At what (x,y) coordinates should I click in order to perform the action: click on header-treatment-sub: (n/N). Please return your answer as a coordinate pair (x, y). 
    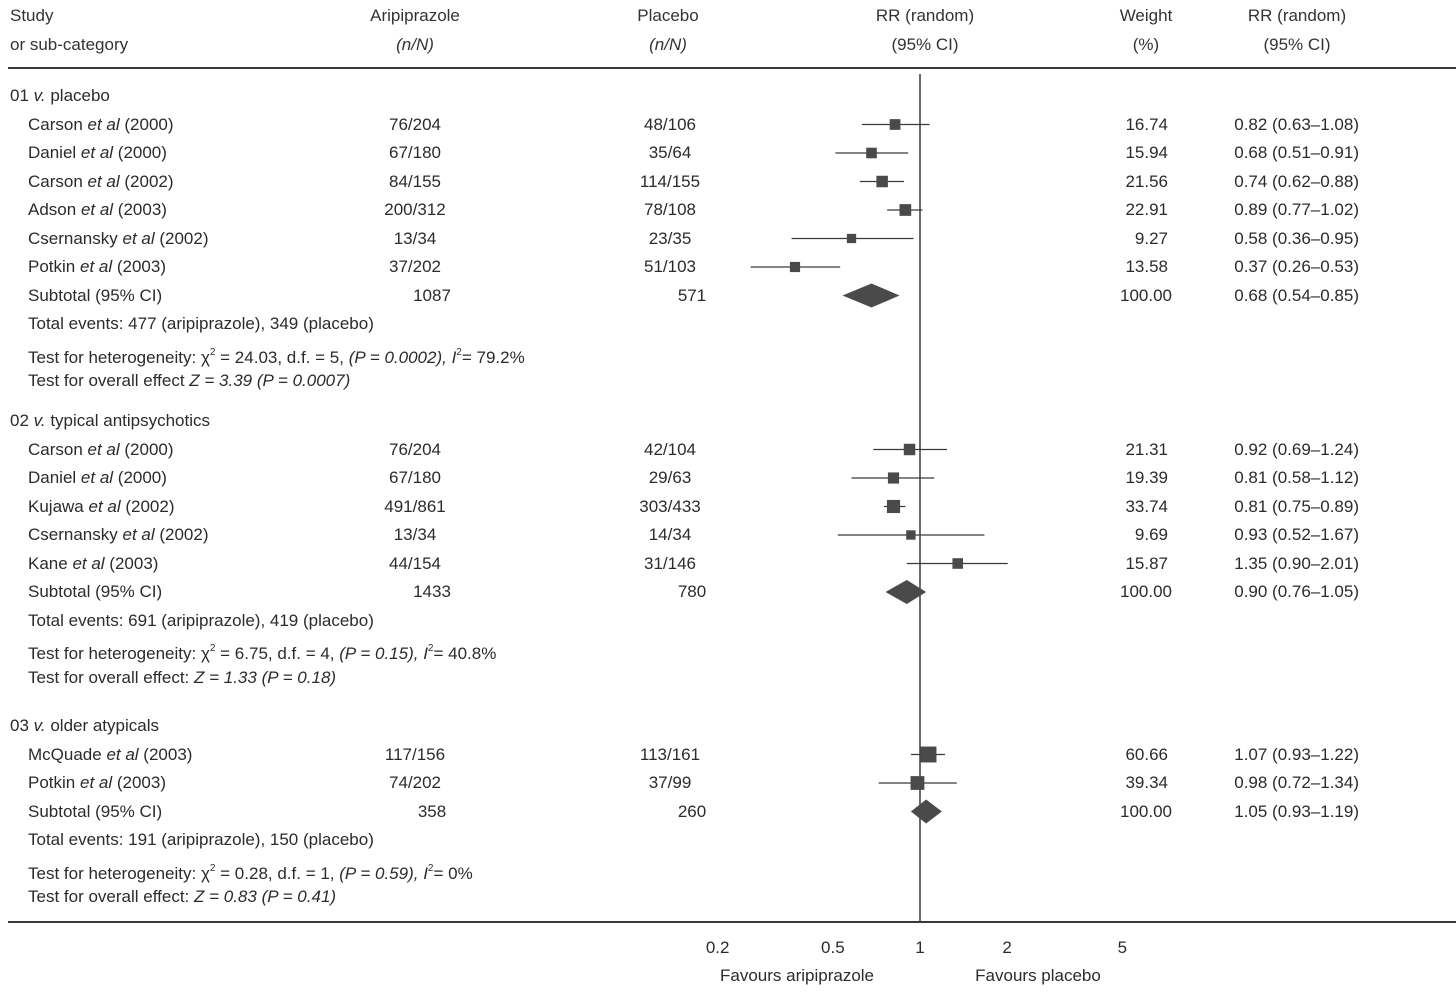
    Looking at the image, I should click on (415, 44).